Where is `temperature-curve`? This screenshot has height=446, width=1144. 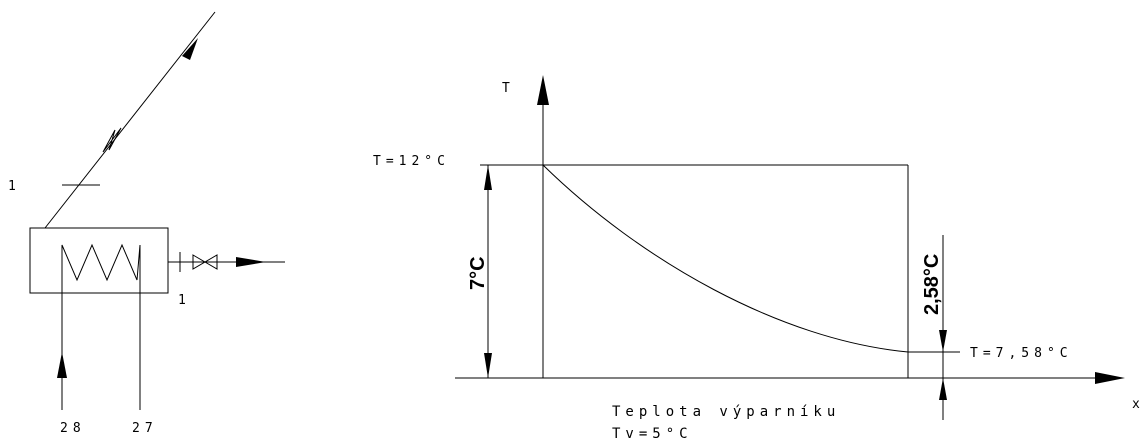
temperature-curve is located at coordinates (725, 258).